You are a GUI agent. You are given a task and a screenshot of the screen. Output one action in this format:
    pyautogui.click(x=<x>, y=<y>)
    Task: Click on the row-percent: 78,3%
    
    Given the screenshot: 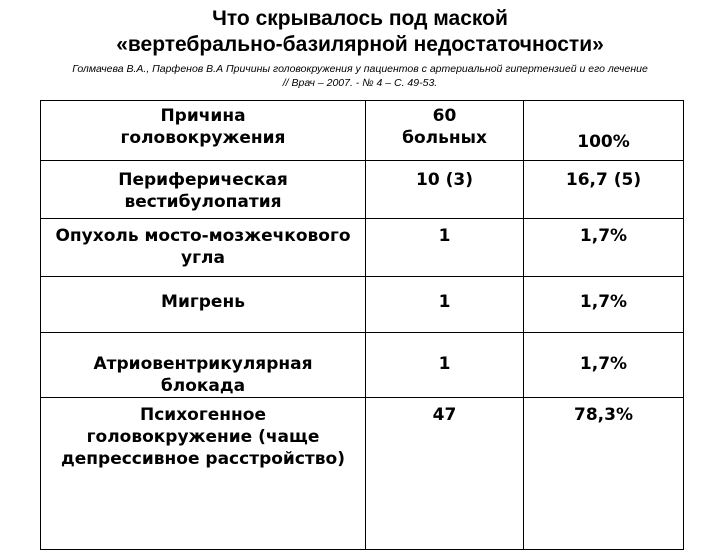 What is the action you would take?
    pyautogui.click(x=603, y=473)
    